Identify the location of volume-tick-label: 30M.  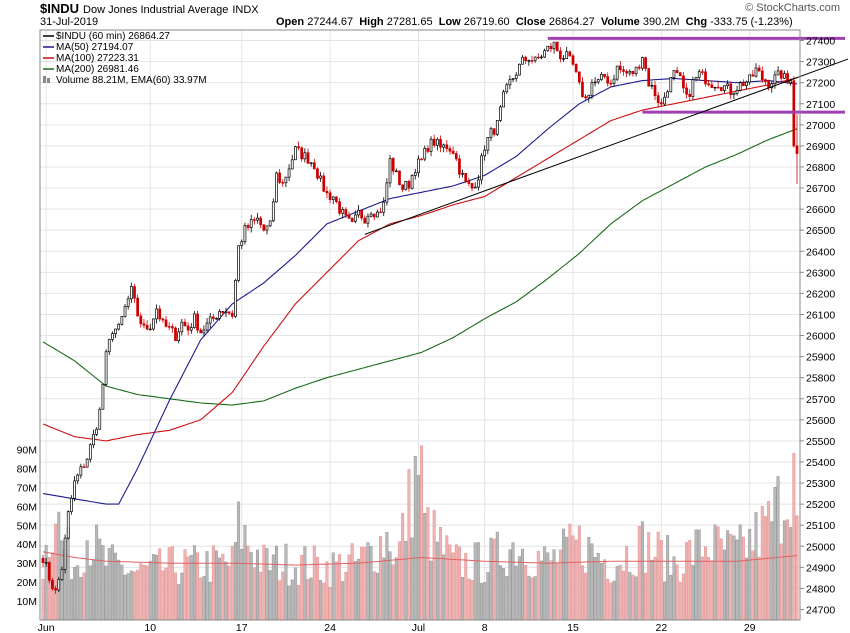
(27, 564).